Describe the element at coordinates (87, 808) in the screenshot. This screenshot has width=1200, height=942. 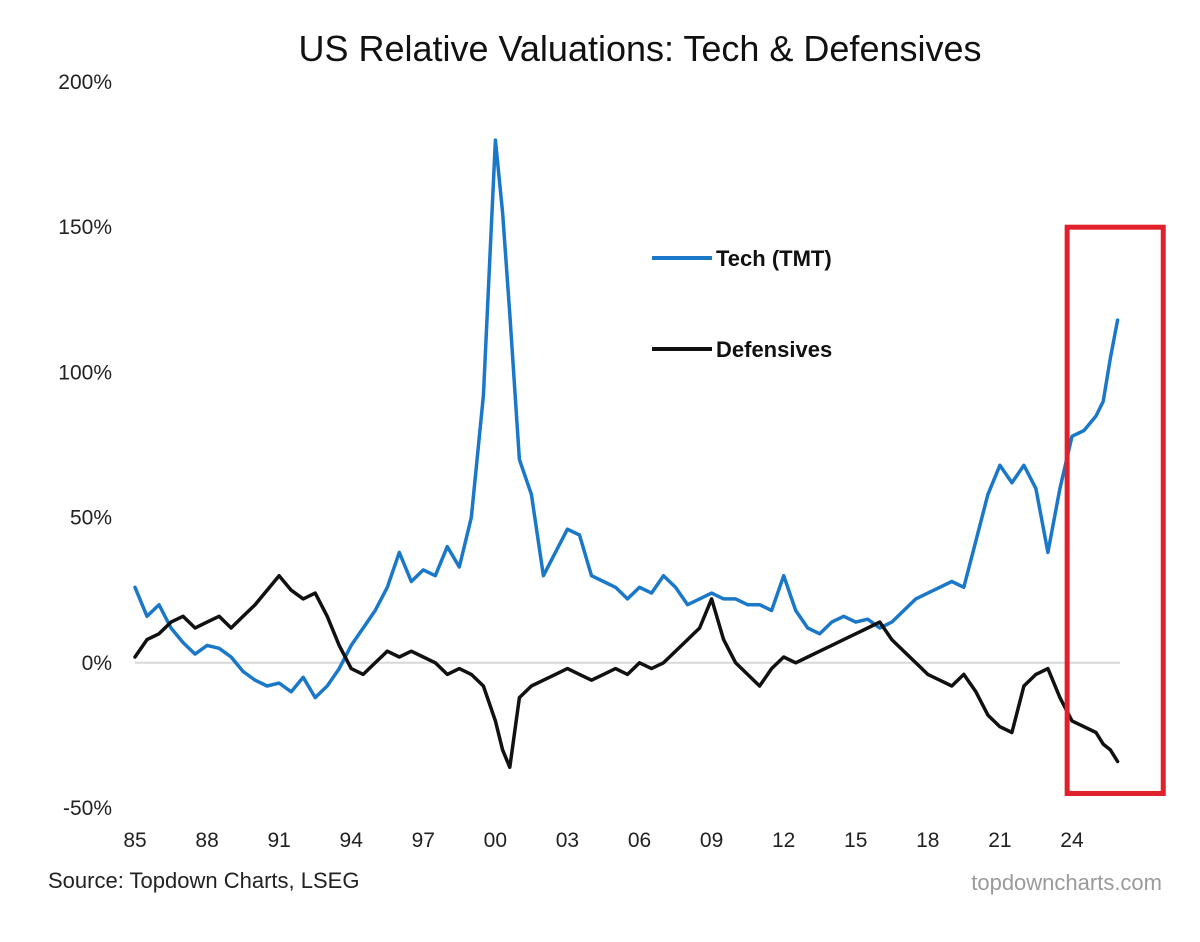
I see `y-tick-label: -50%` at that location.